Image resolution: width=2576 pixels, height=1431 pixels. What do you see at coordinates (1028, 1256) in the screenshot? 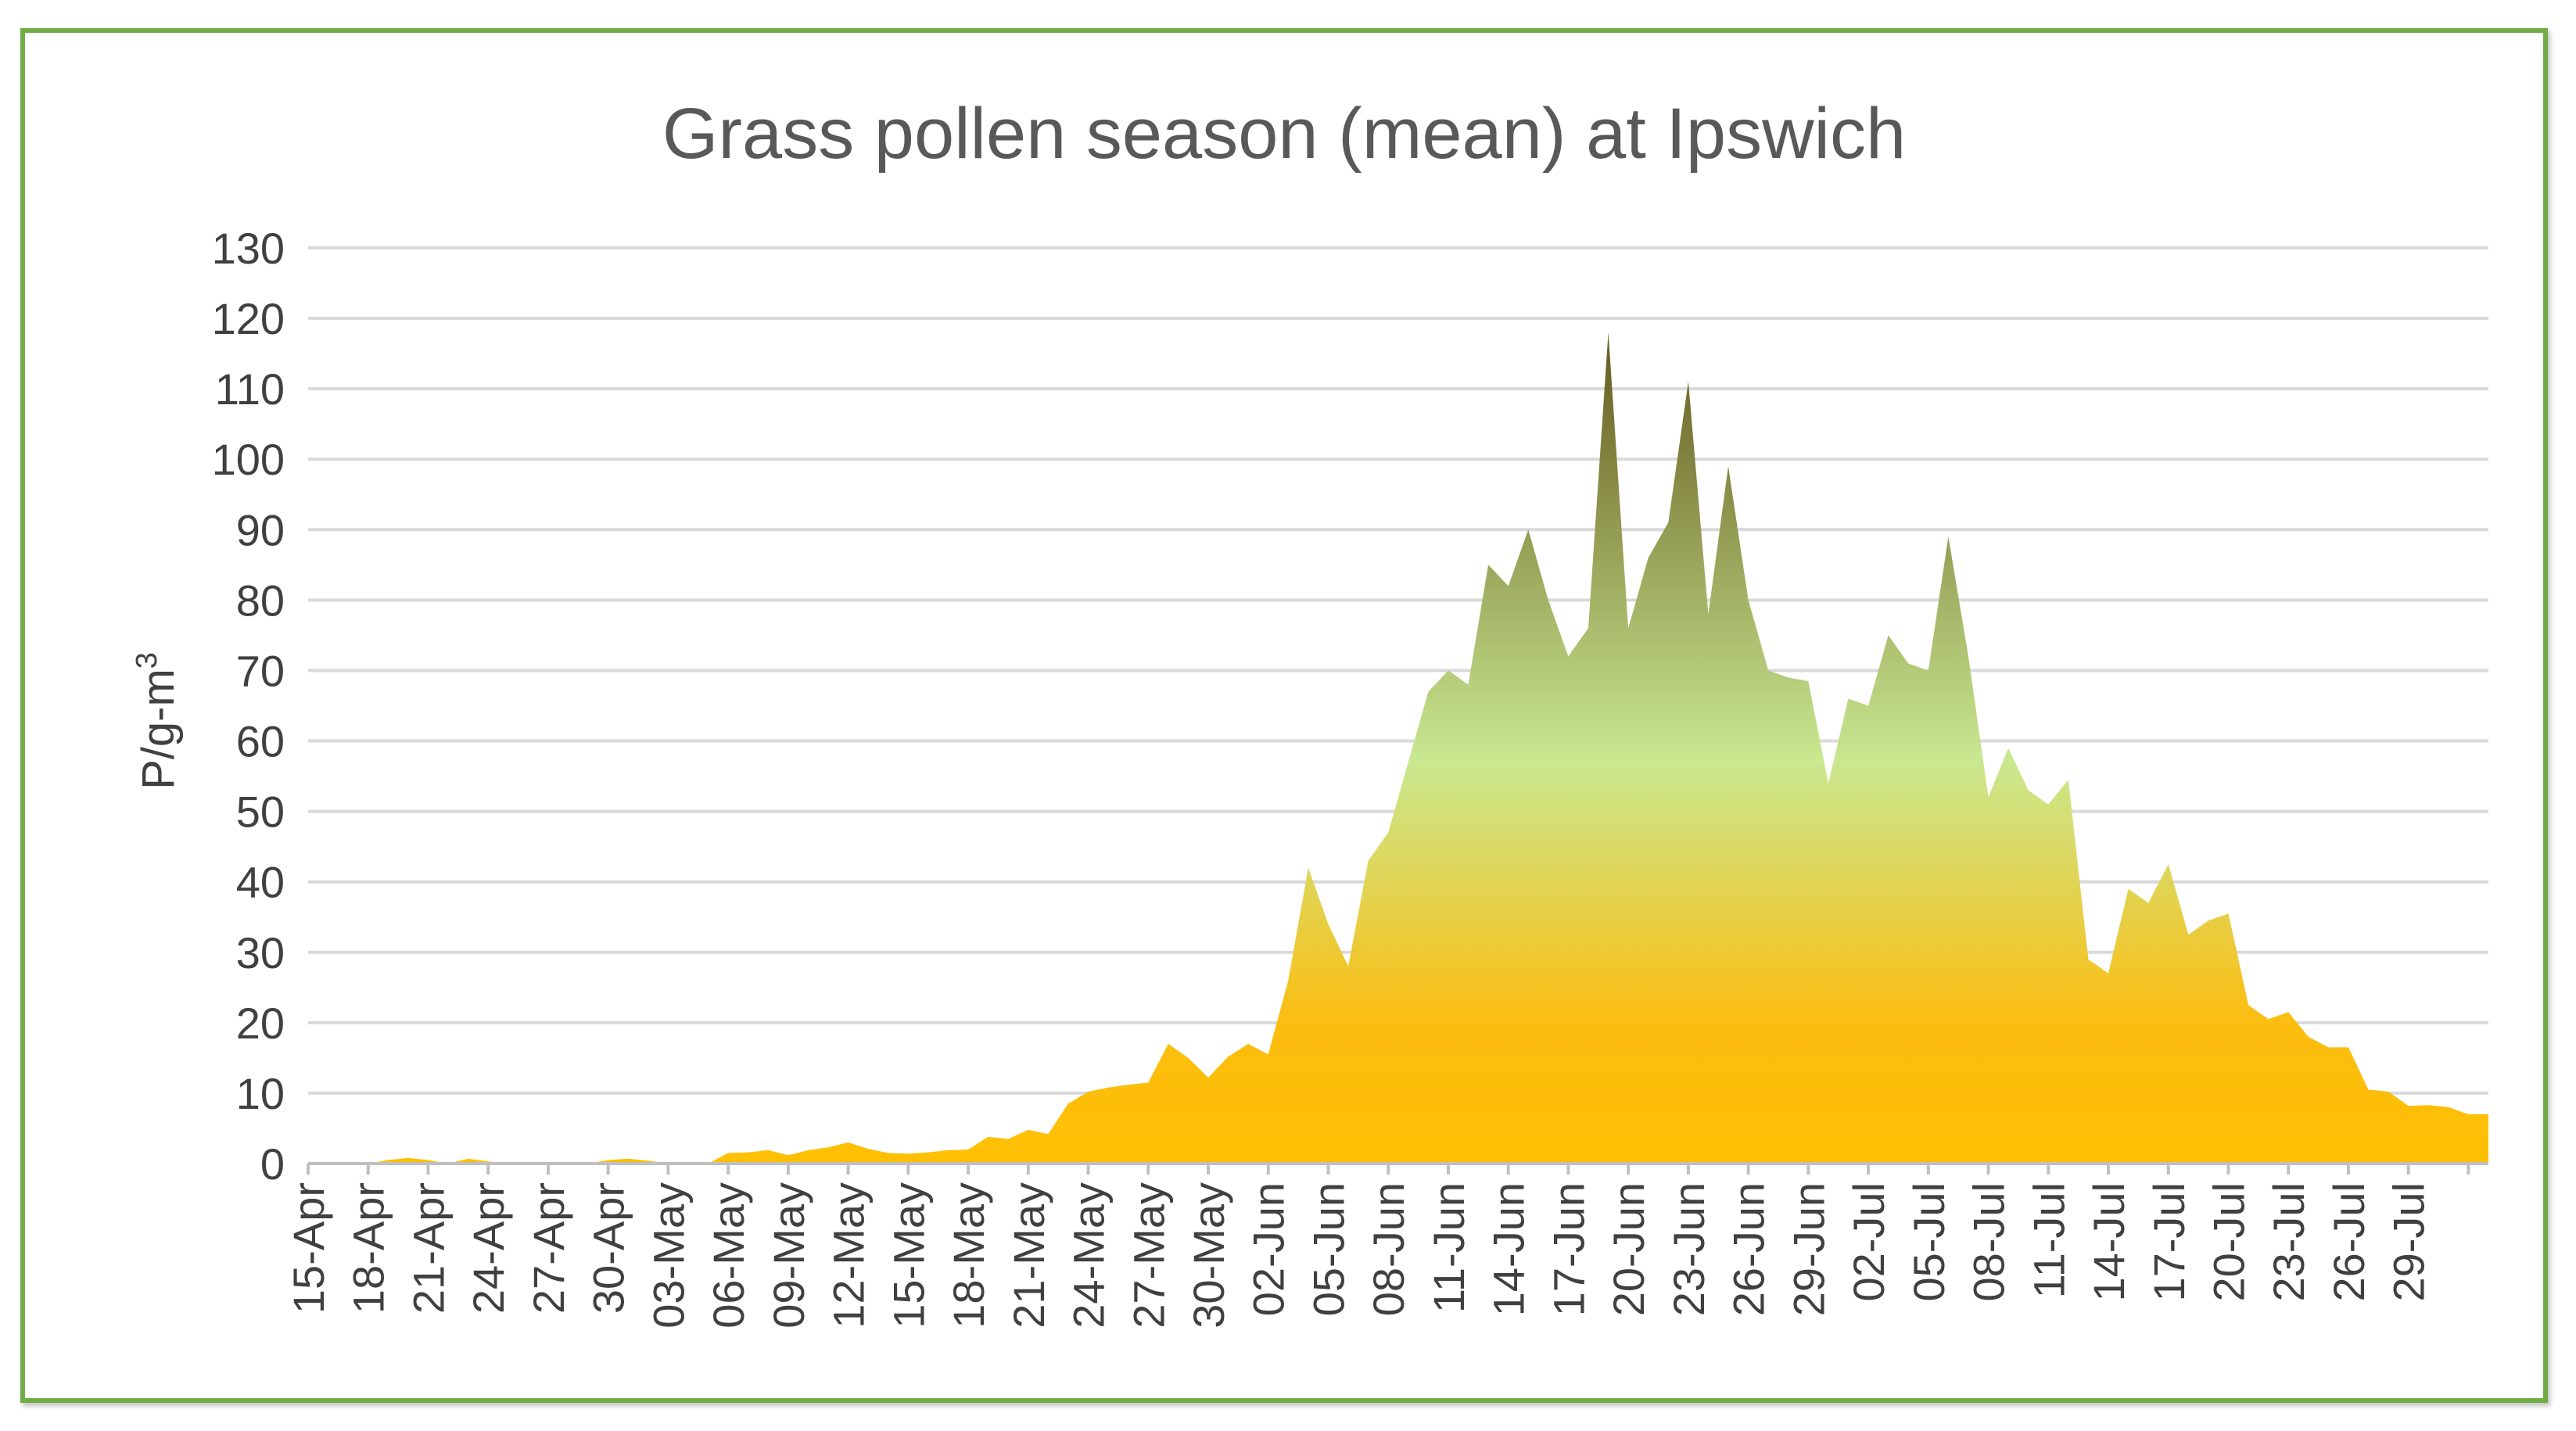
I see `x-tick-label: 21-May` at bounding box center [1028, 1256].